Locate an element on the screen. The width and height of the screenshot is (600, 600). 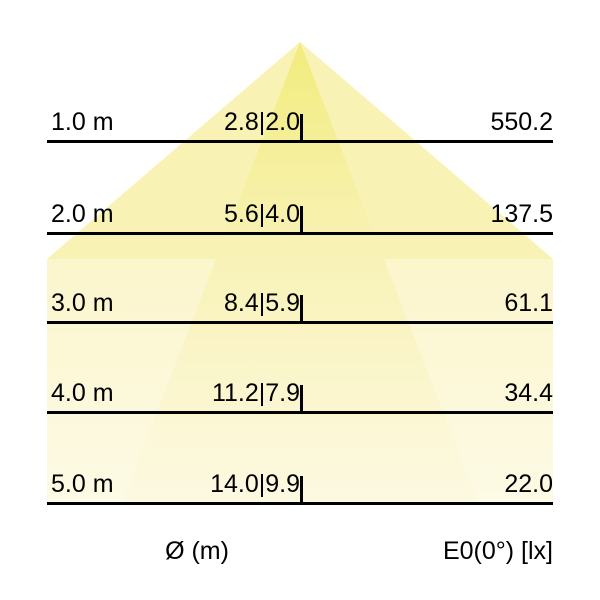
axis-labels: Ø (m) E0(0°) [lx] is located at coordinates (300, 551).